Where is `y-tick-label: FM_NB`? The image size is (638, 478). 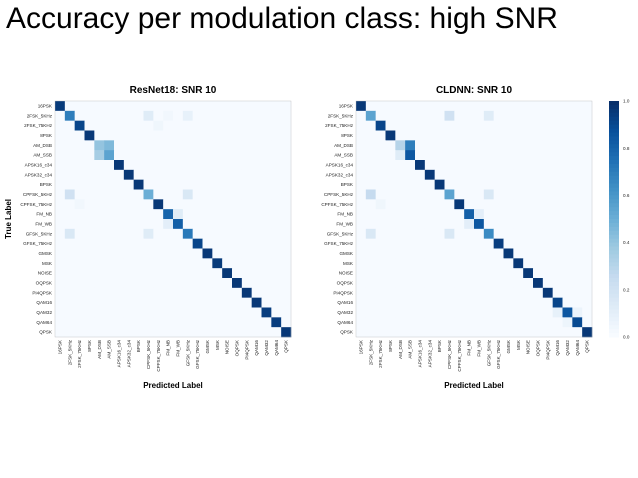
y-tick-label: FM_NB is located at coordinates (44, 214).